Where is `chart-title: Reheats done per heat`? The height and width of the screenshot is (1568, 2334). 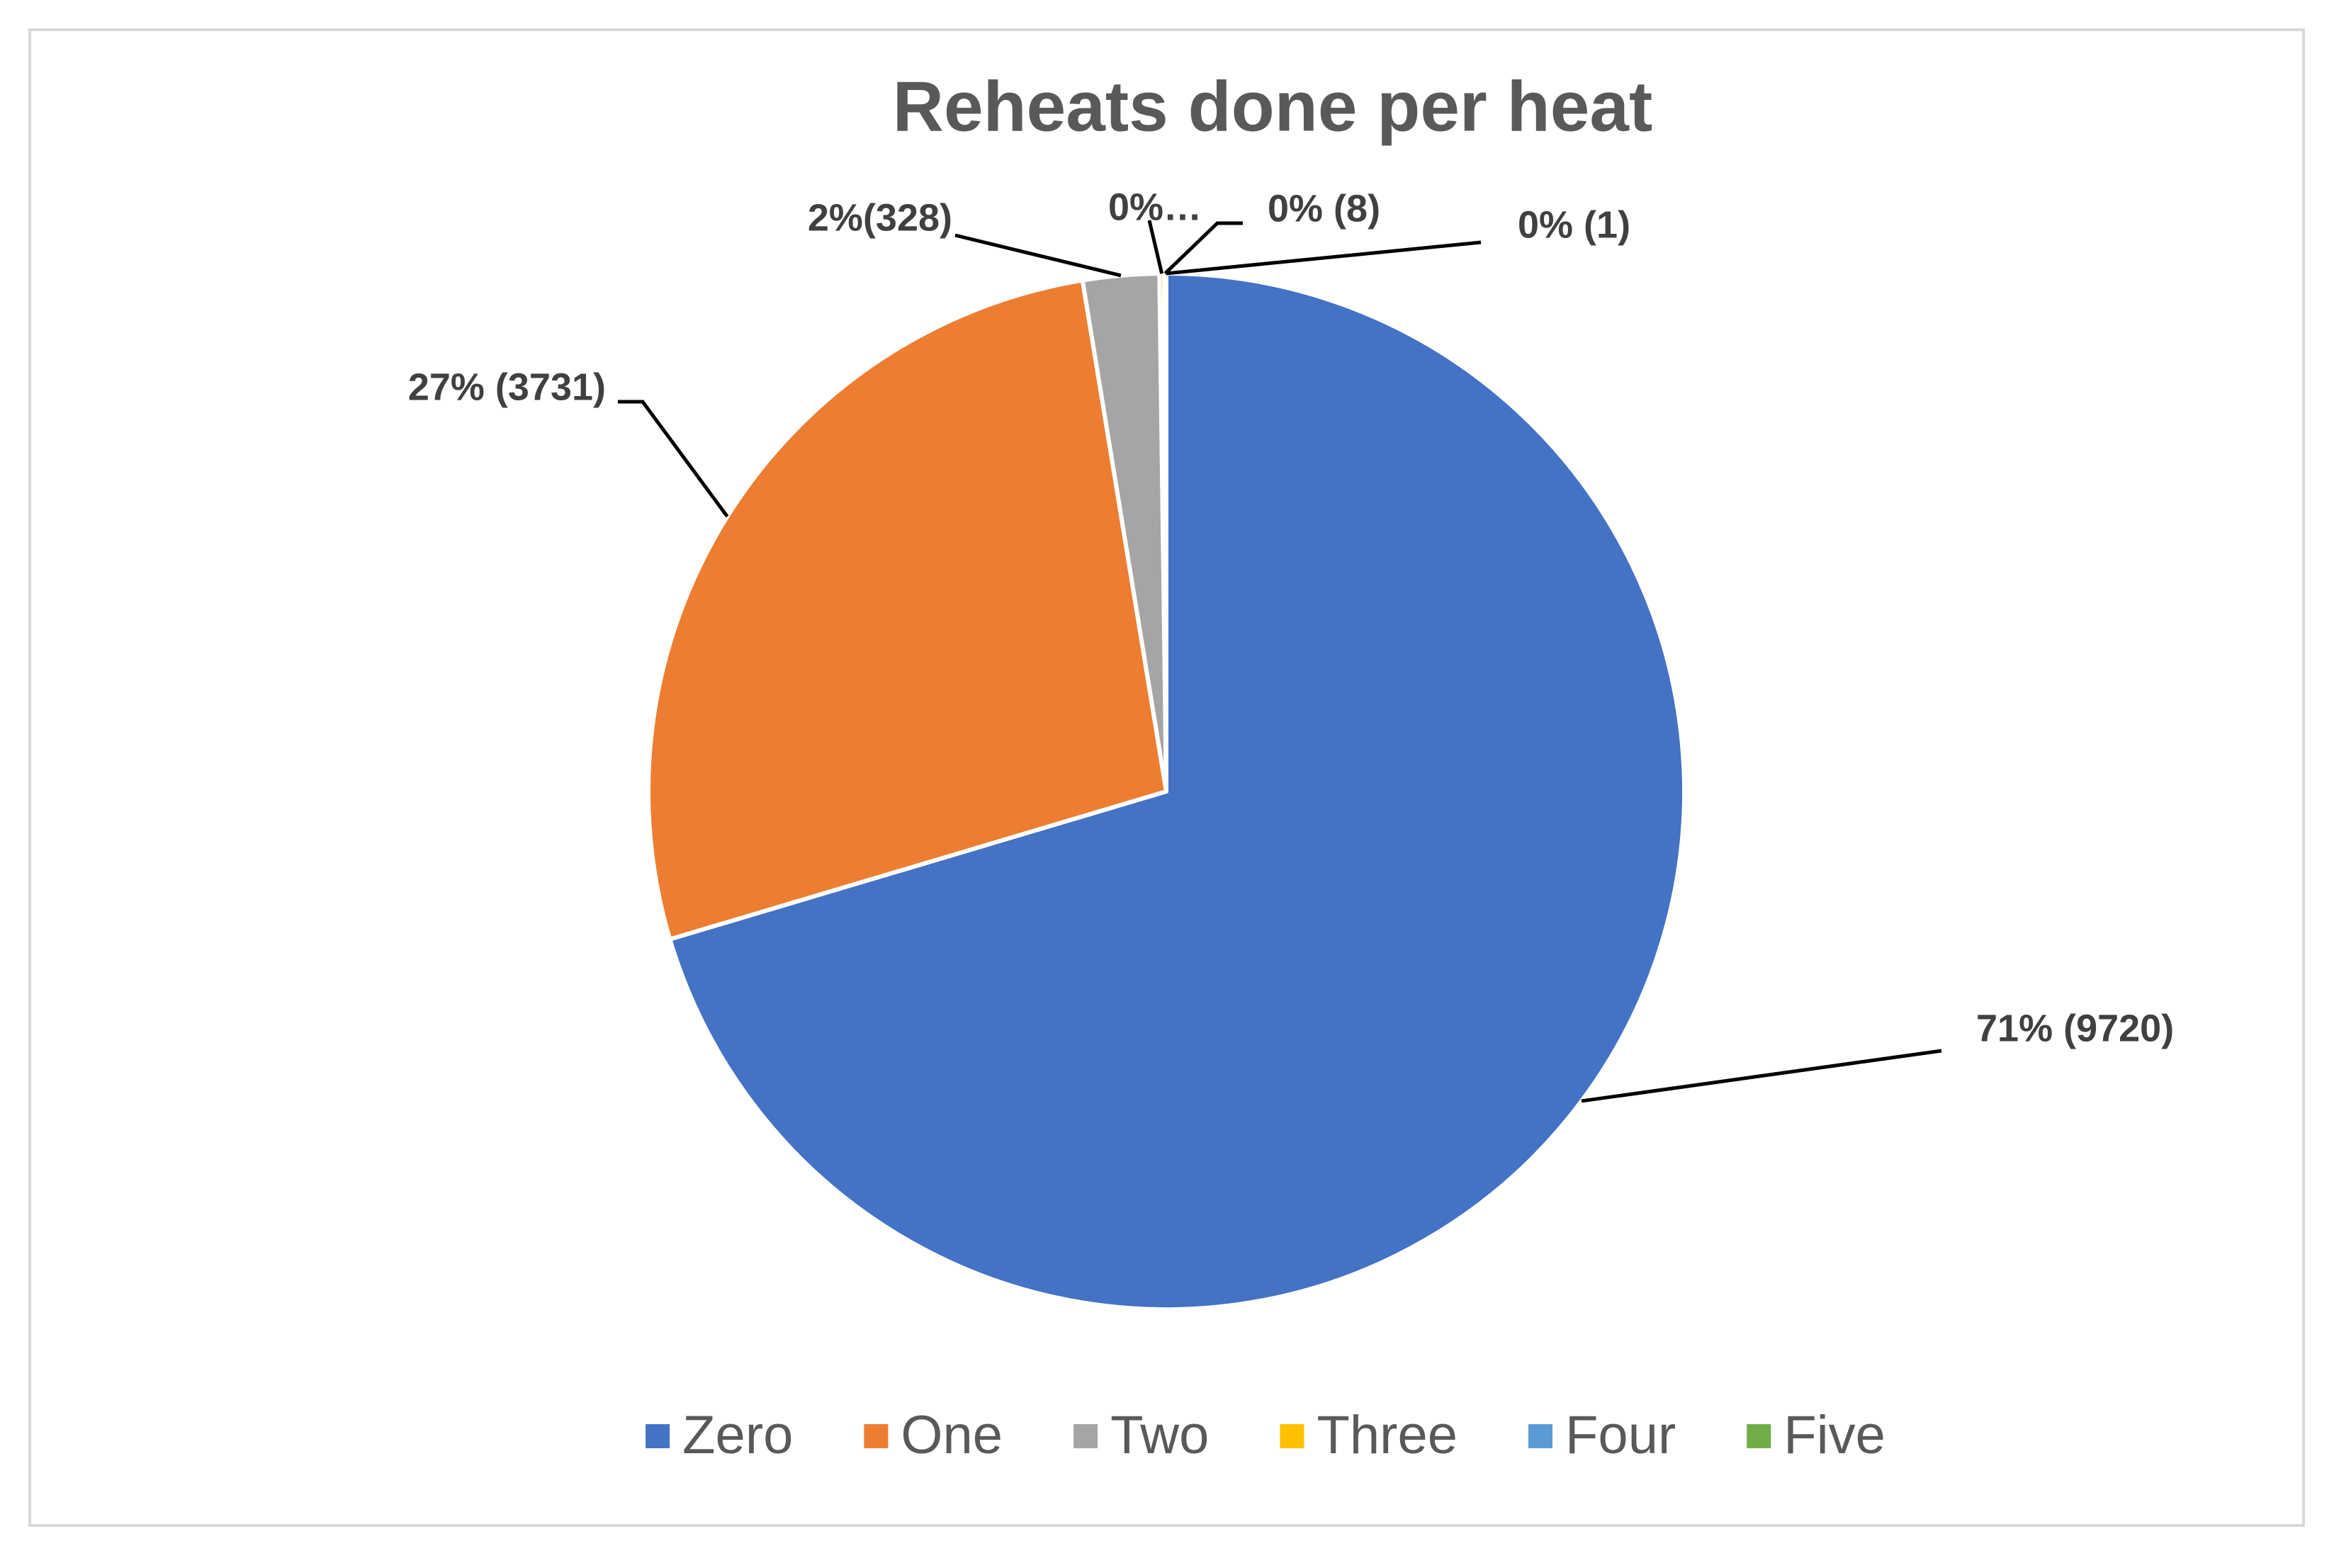
chart-title: Reheats done per heat is located at coordinates (1273, 106).